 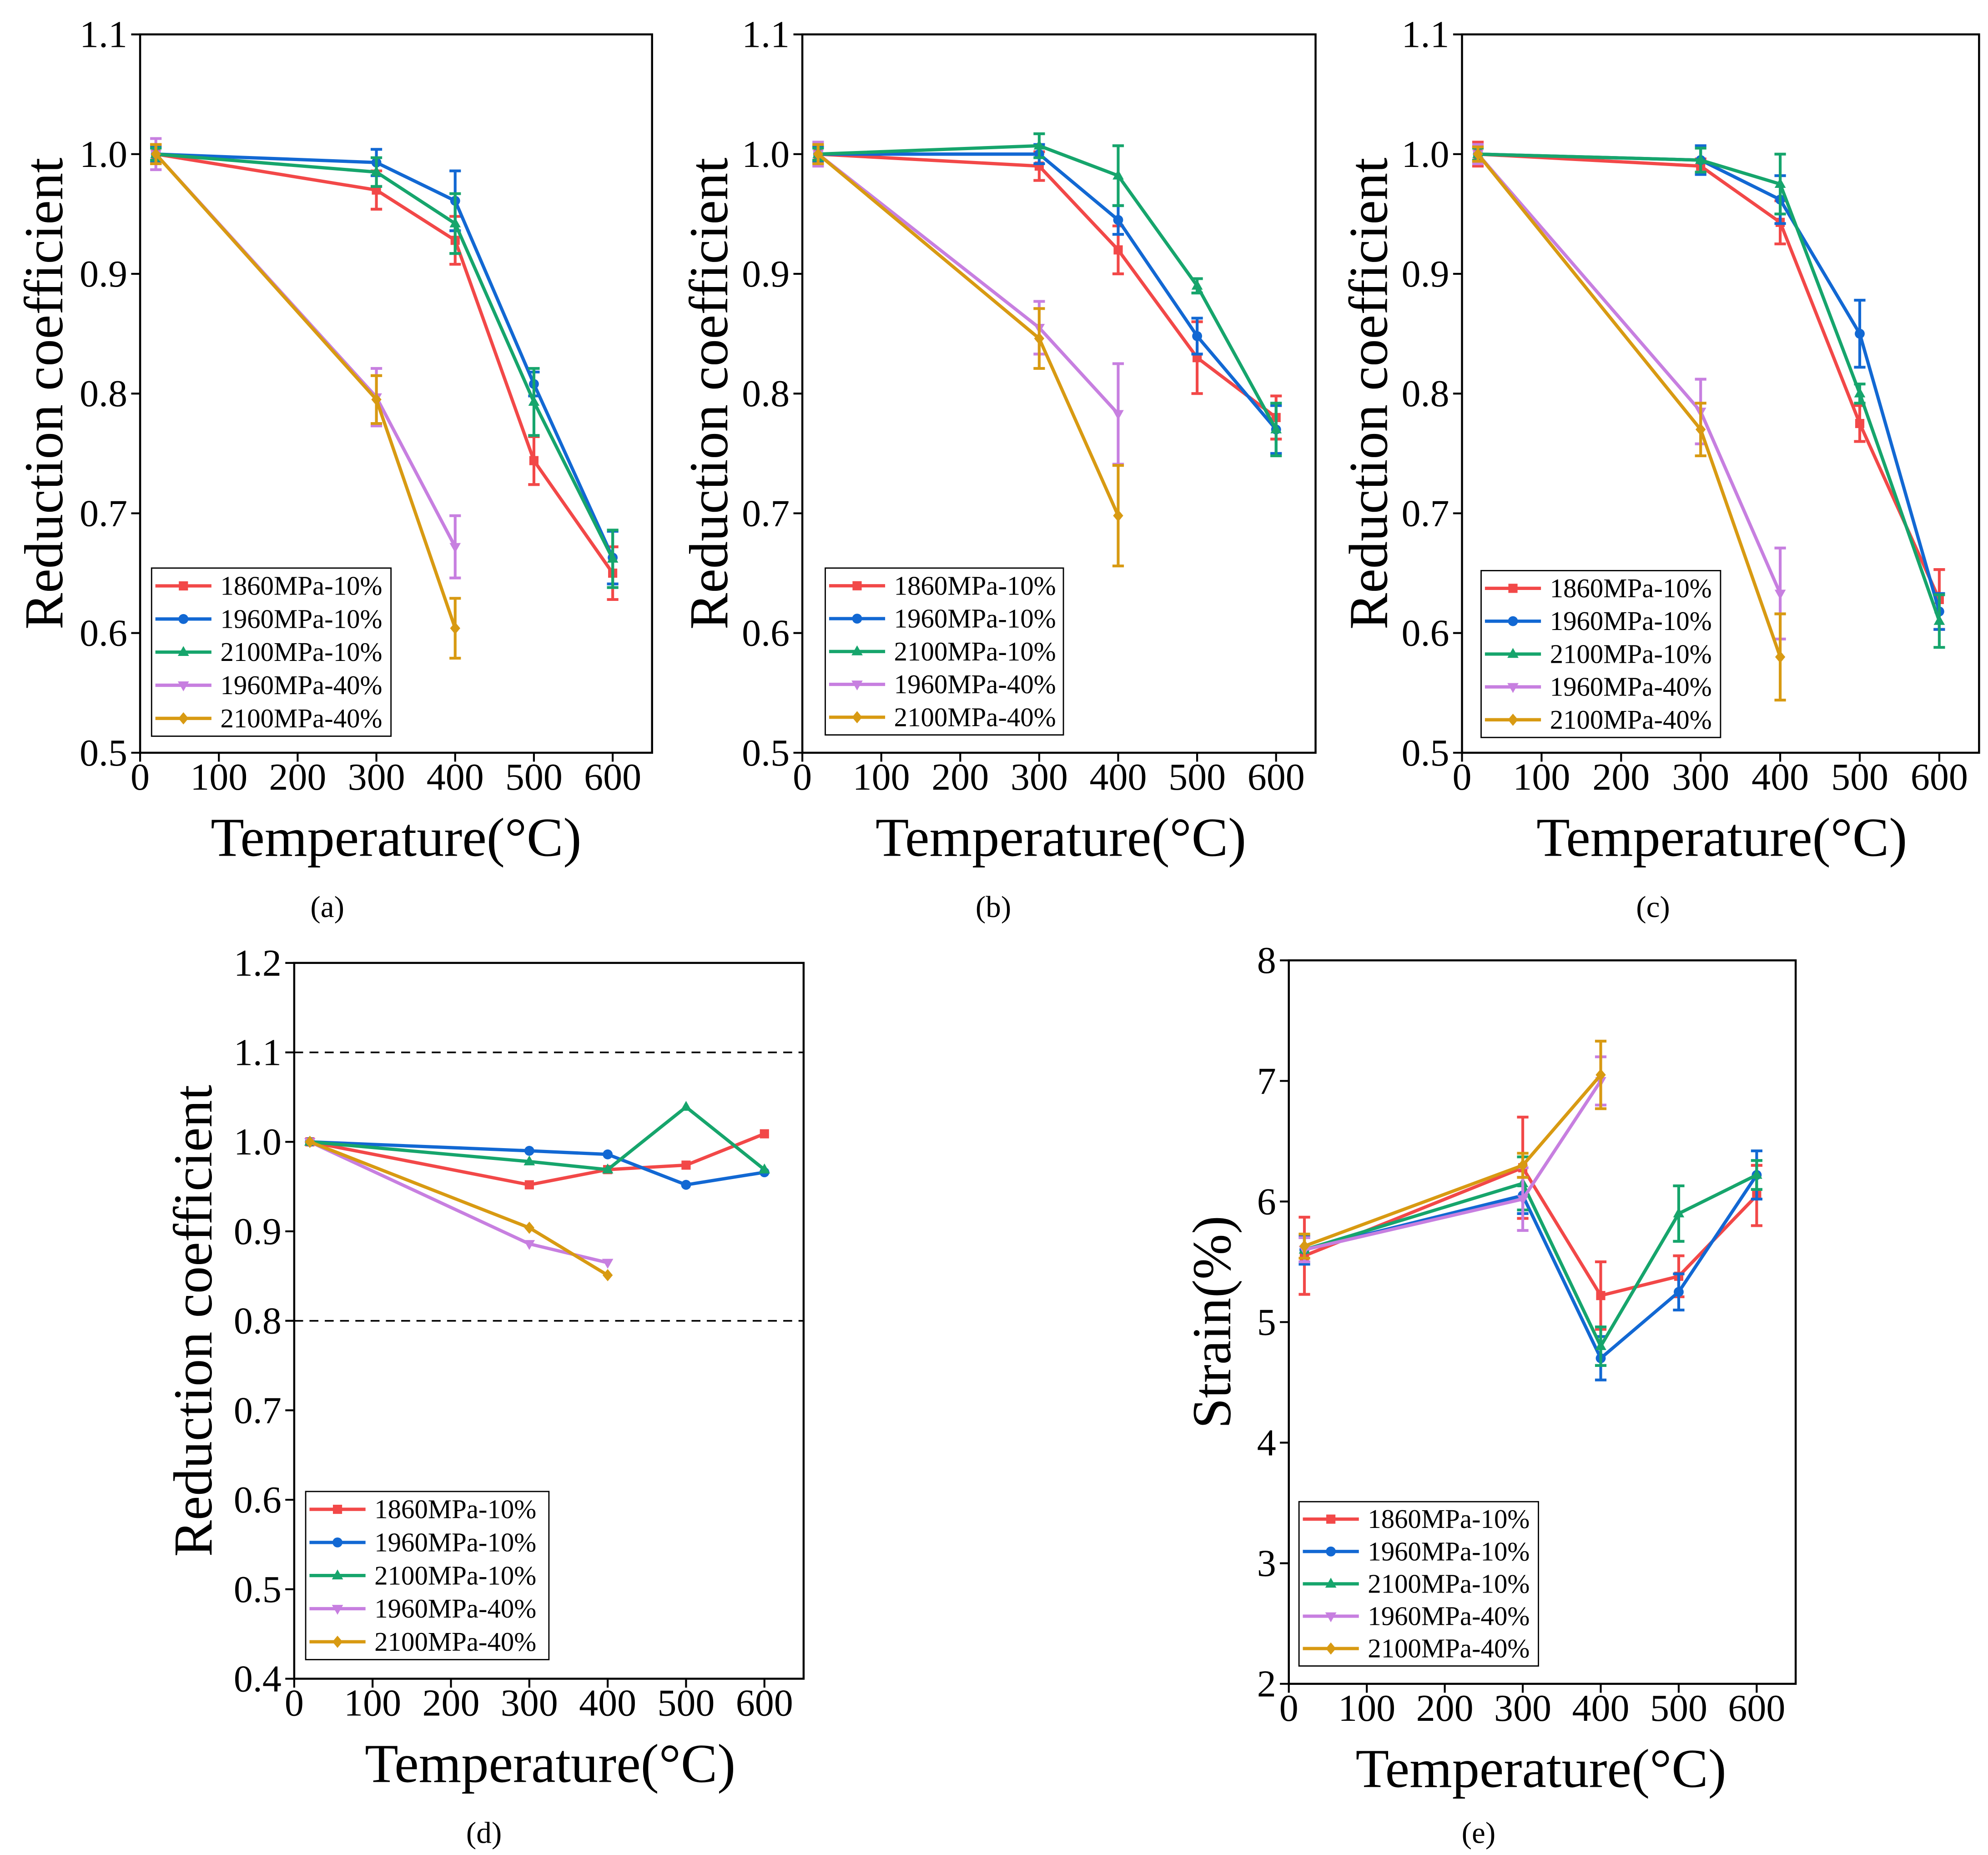 What do you see at coordinates (258, 1321) in the screenshot?
I see `y-tick-label: 0.8` at bounding box center [258, 1321].